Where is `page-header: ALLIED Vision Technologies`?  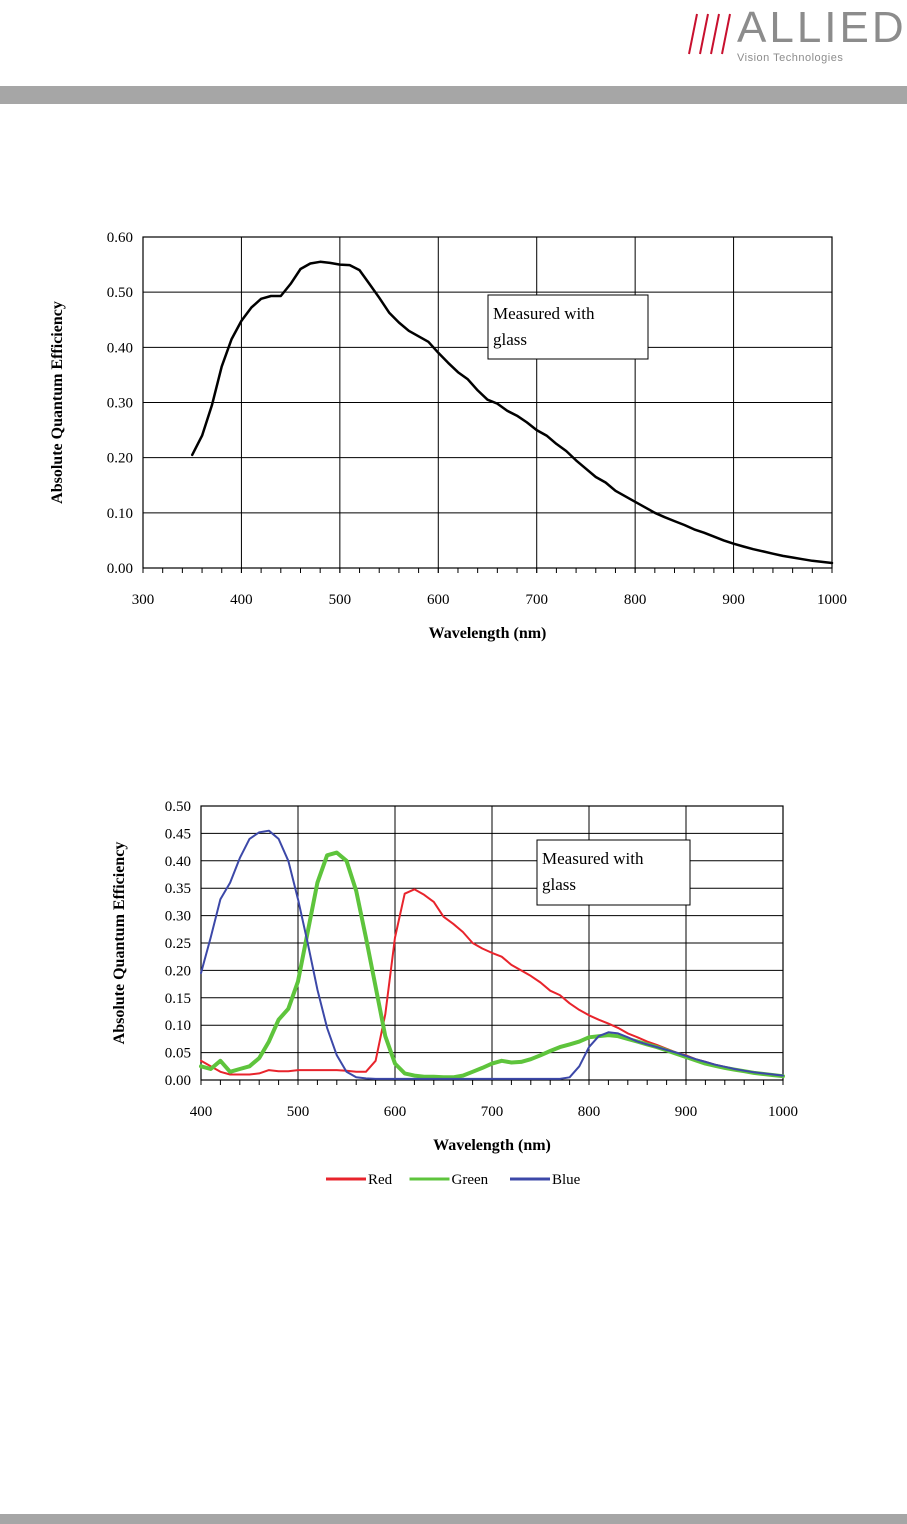 page-header: ALLIED Vision Technologies is located at coordinates (453, 52).